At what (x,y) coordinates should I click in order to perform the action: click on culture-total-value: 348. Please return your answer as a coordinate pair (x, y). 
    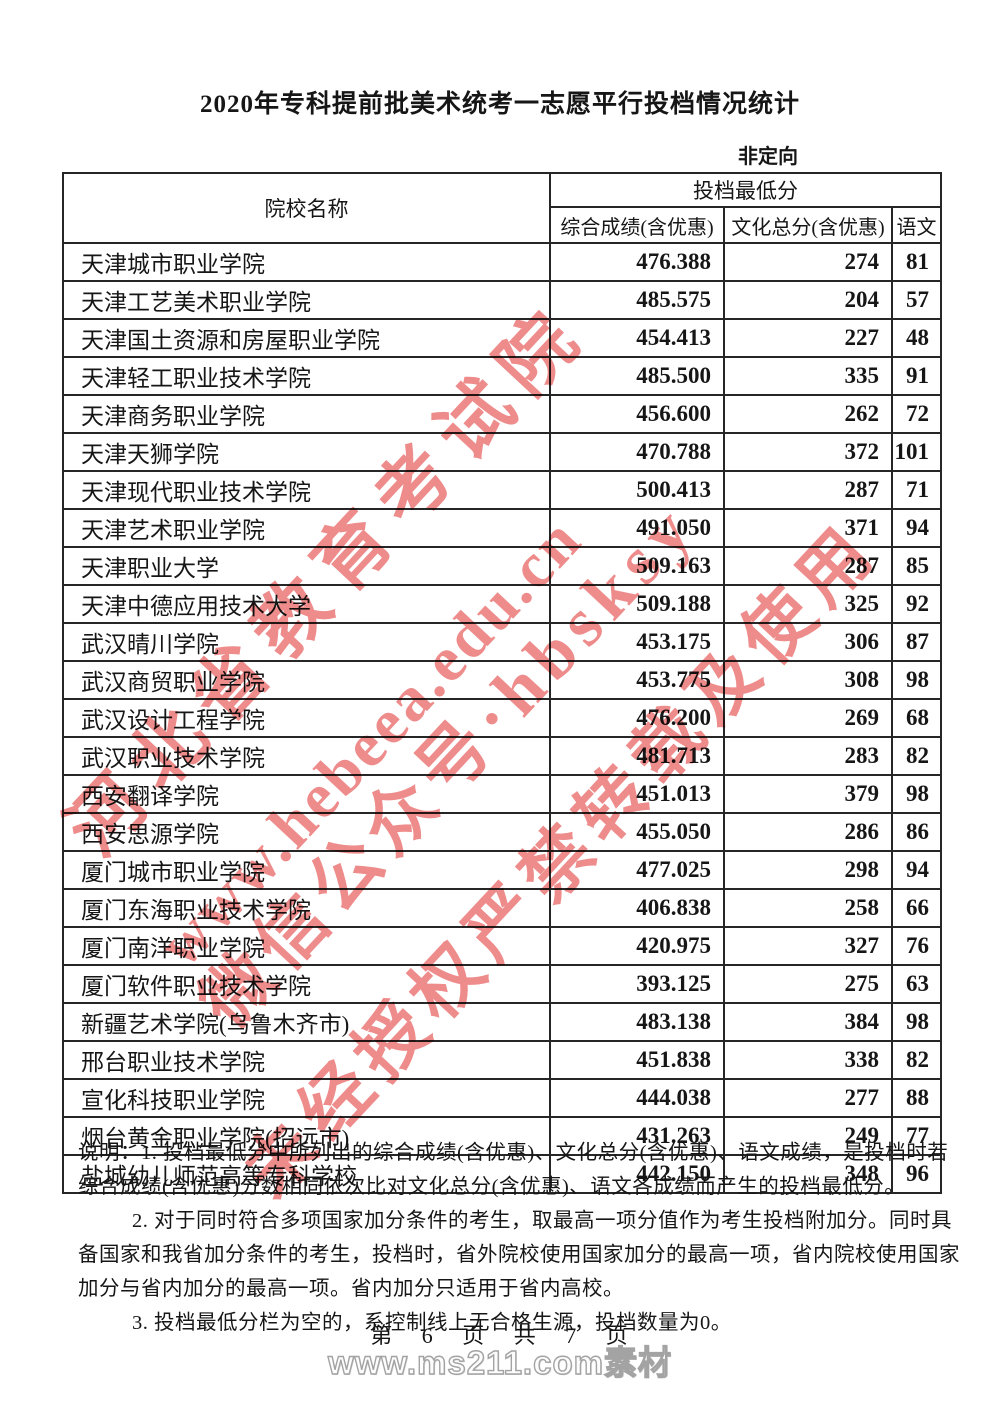
    Looking at the image, I should click on (808, 1174).